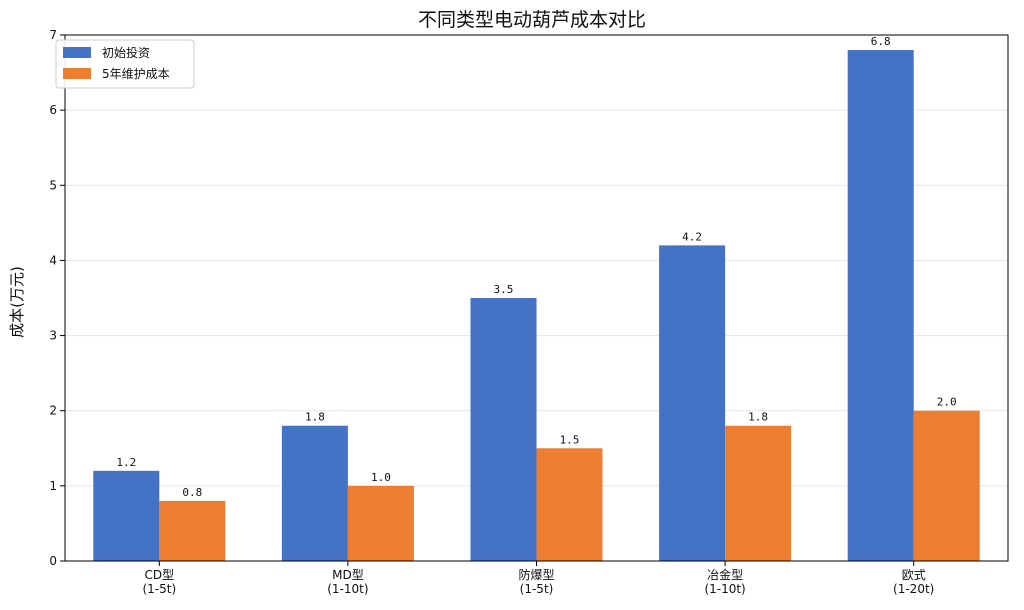 This screenshot has width=1024, height=610. What do you see at coordinates (159, 582) in the screenshot?
I see `x-tick-label: CD型(1-5t)` at bounding box center [159, 582].